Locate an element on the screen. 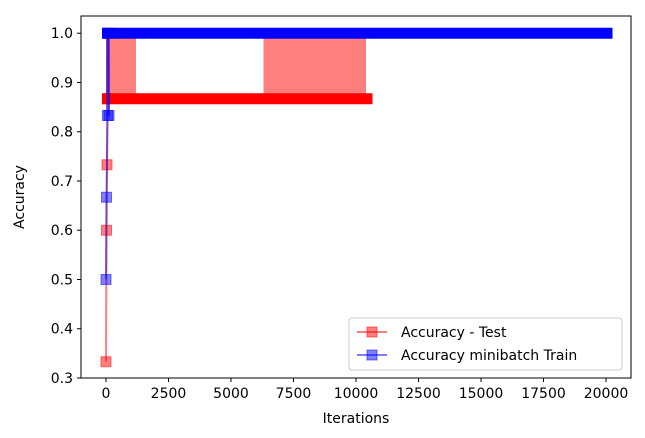  legend-box is located at coordinates (485, 344).